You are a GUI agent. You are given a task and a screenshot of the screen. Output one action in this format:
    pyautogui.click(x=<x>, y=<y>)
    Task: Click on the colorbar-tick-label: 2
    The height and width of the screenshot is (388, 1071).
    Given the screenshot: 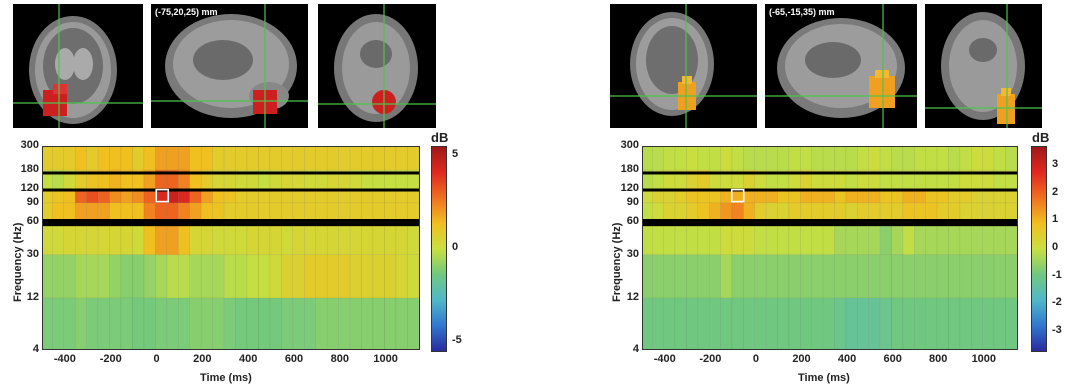 What is the action you would take?
    pyautogui.click(x=1055, y=191)
    